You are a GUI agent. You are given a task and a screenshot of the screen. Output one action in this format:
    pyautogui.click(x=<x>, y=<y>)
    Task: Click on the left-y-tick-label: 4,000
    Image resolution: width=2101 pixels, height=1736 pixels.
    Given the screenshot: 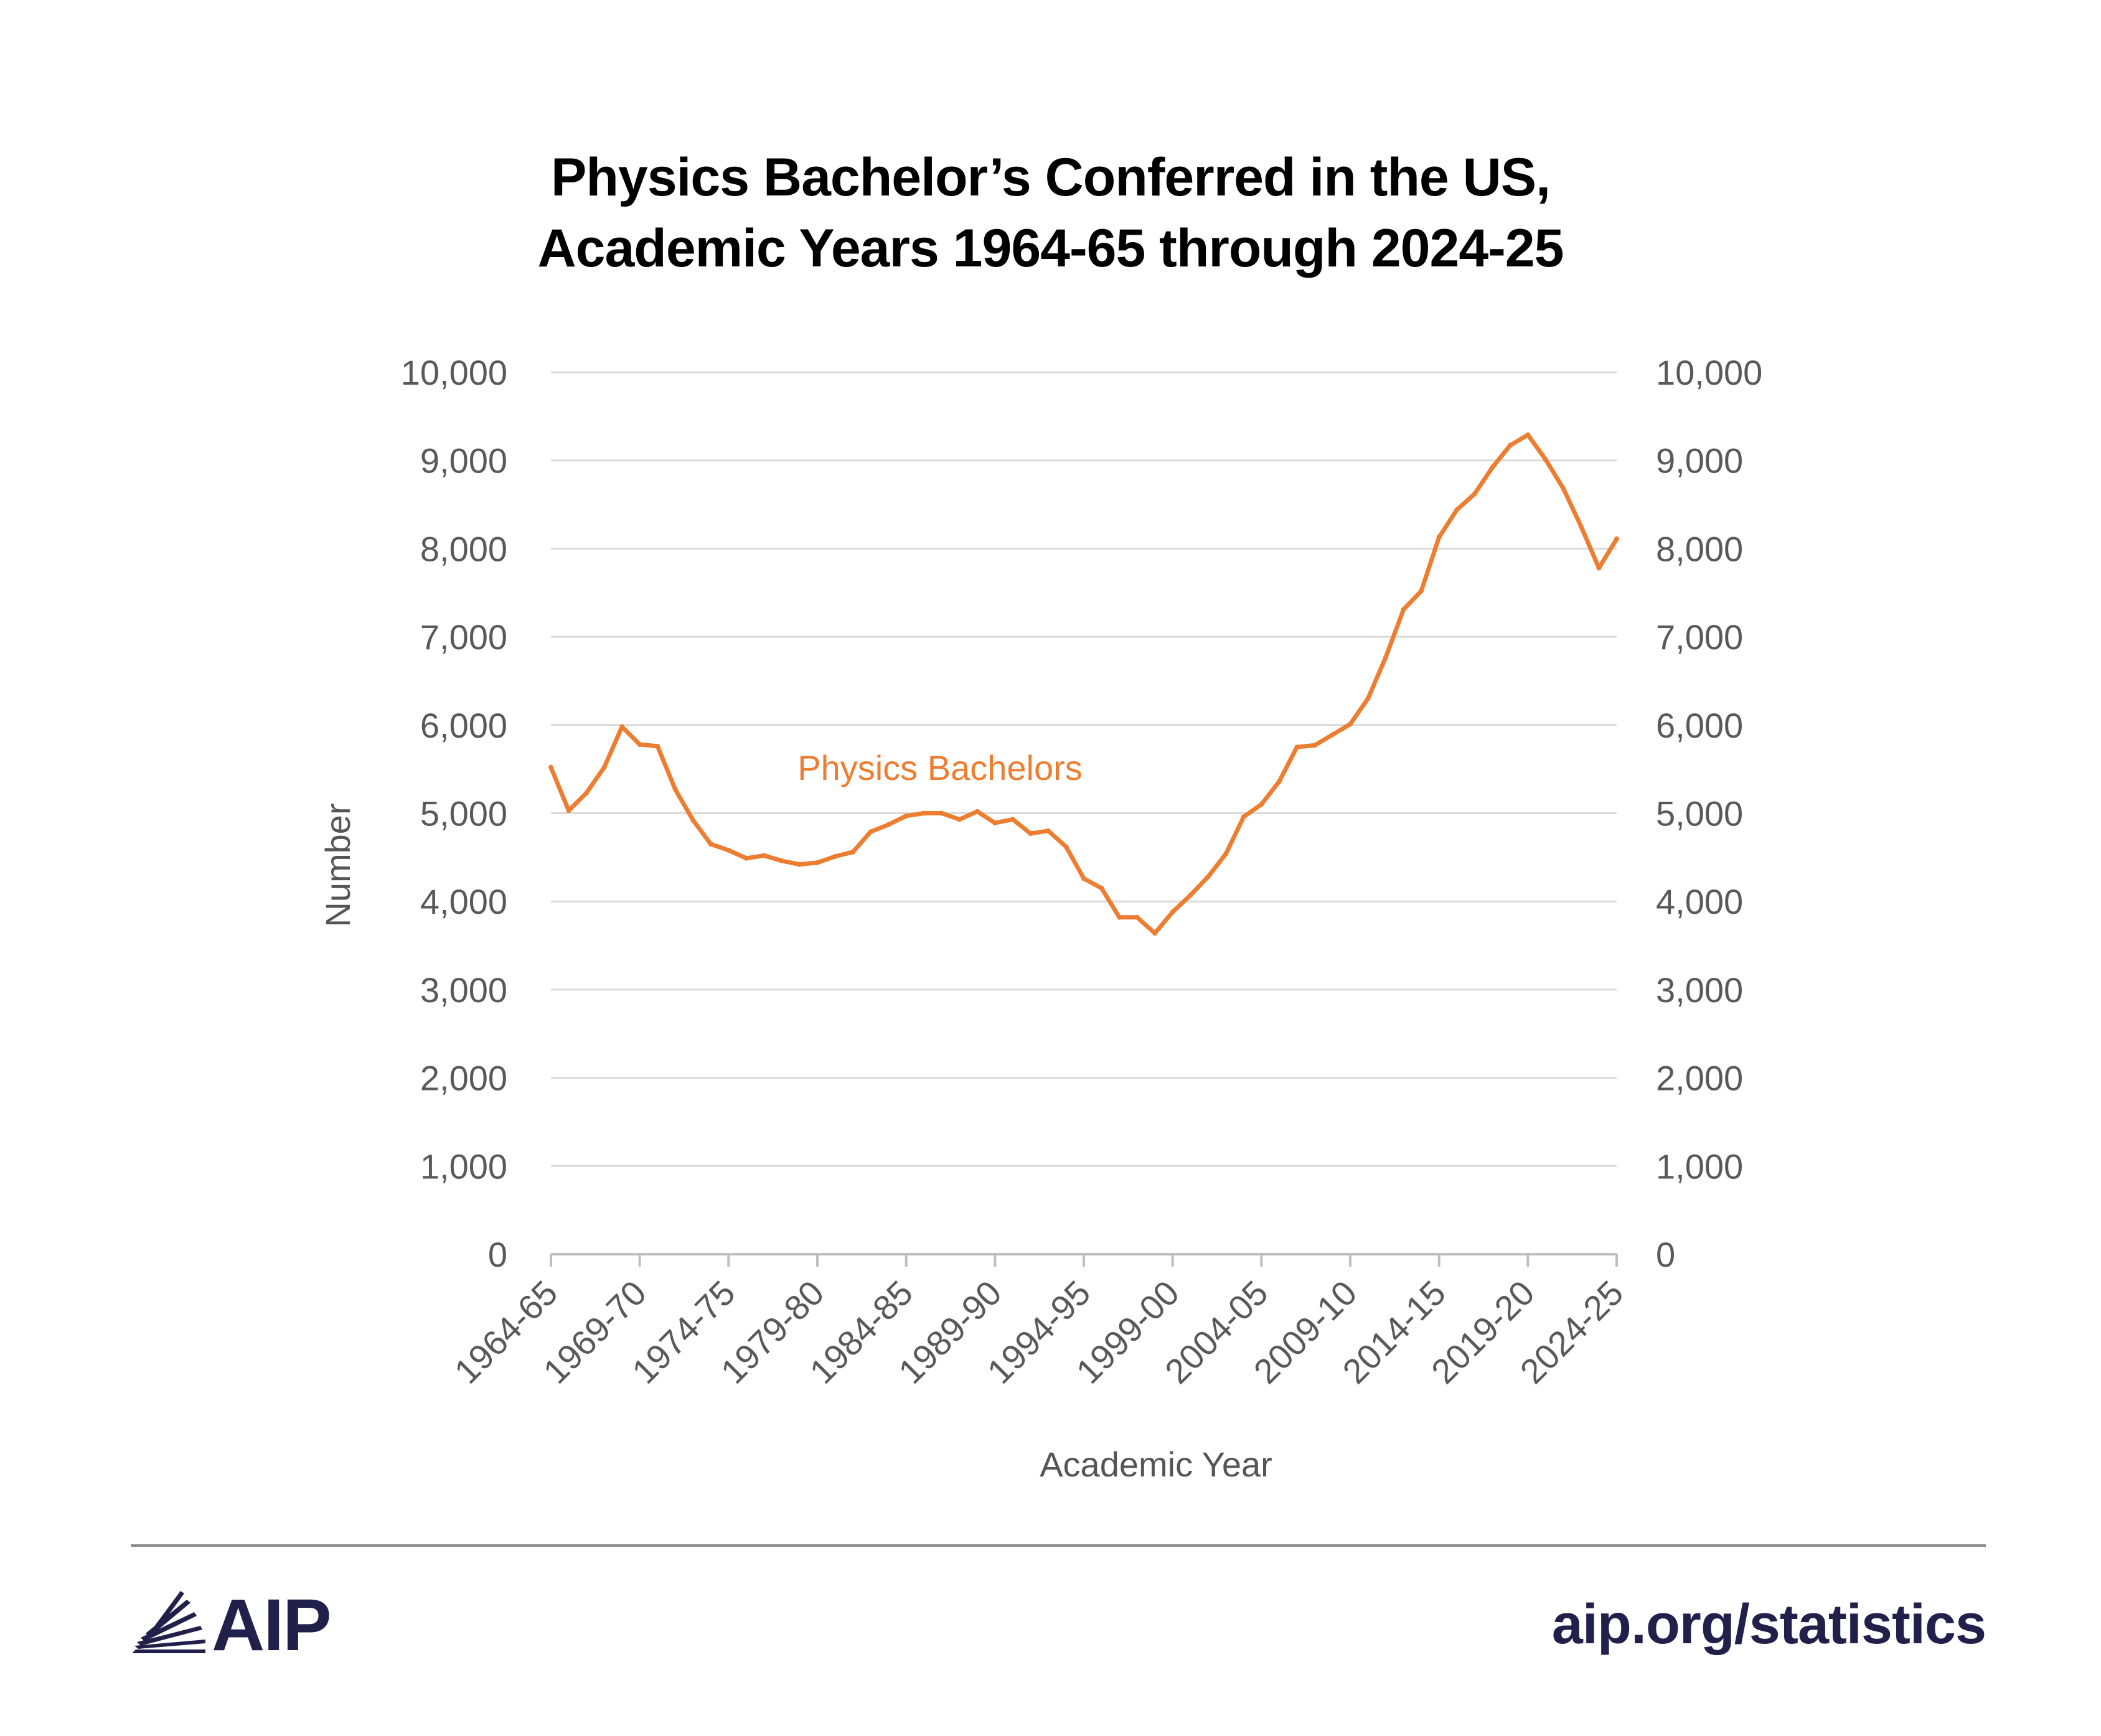 What is the action you would take?
    pyautogui.click(x=463, y=901)
    